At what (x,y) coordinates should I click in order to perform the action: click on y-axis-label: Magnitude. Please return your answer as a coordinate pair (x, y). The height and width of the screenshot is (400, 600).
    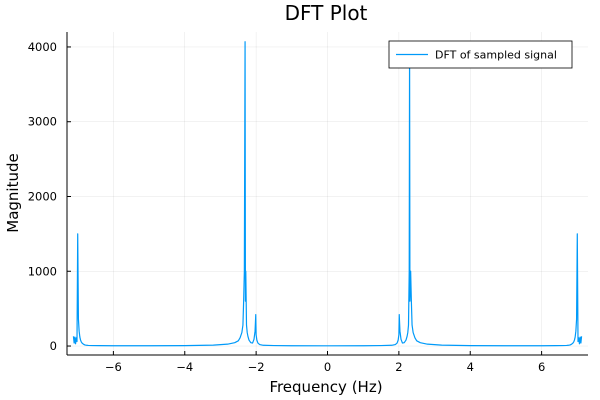
    Looking at the image, I should click on (13, 192).